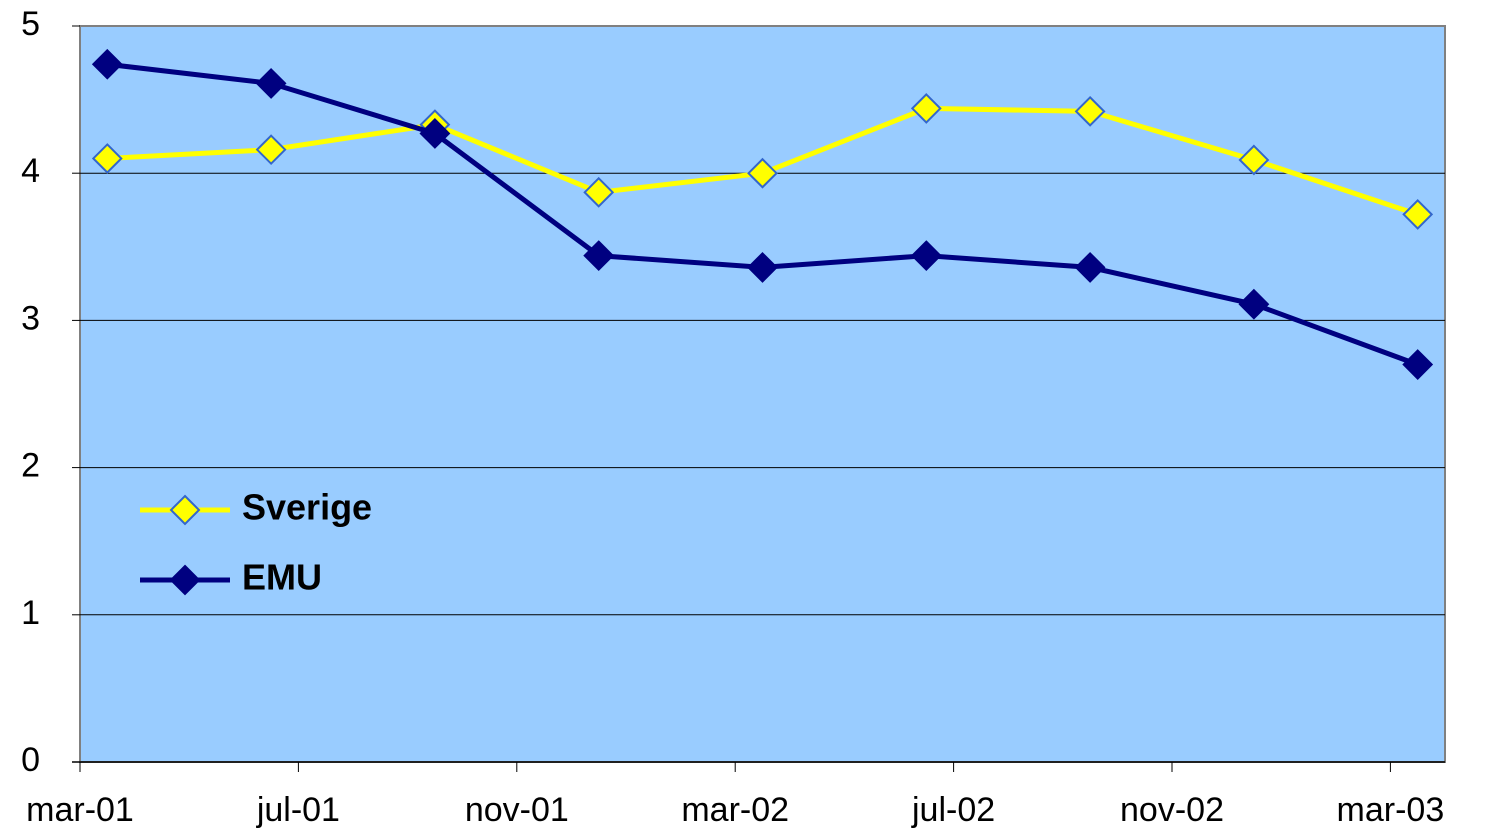  Describe the element at coordinates (1172, 810) in the screenshot. I see `x-tick-label: nov-02` at that location.